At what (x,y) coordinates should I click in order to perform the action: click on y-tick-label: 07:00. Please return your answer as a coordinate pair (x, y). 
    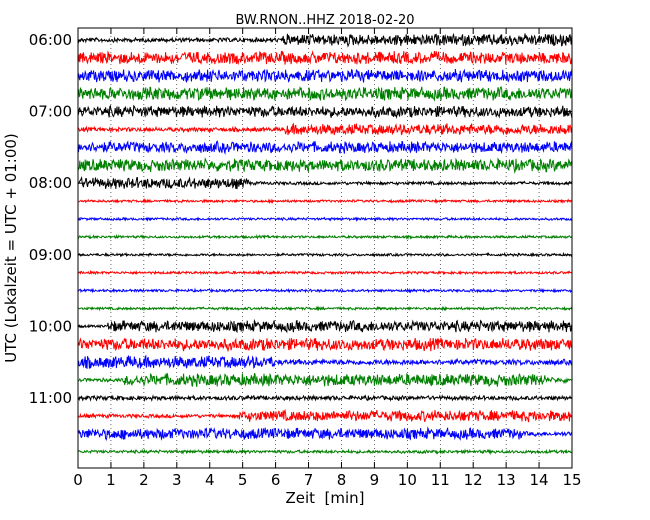
    Looking at the image, I should click on (50, 112).